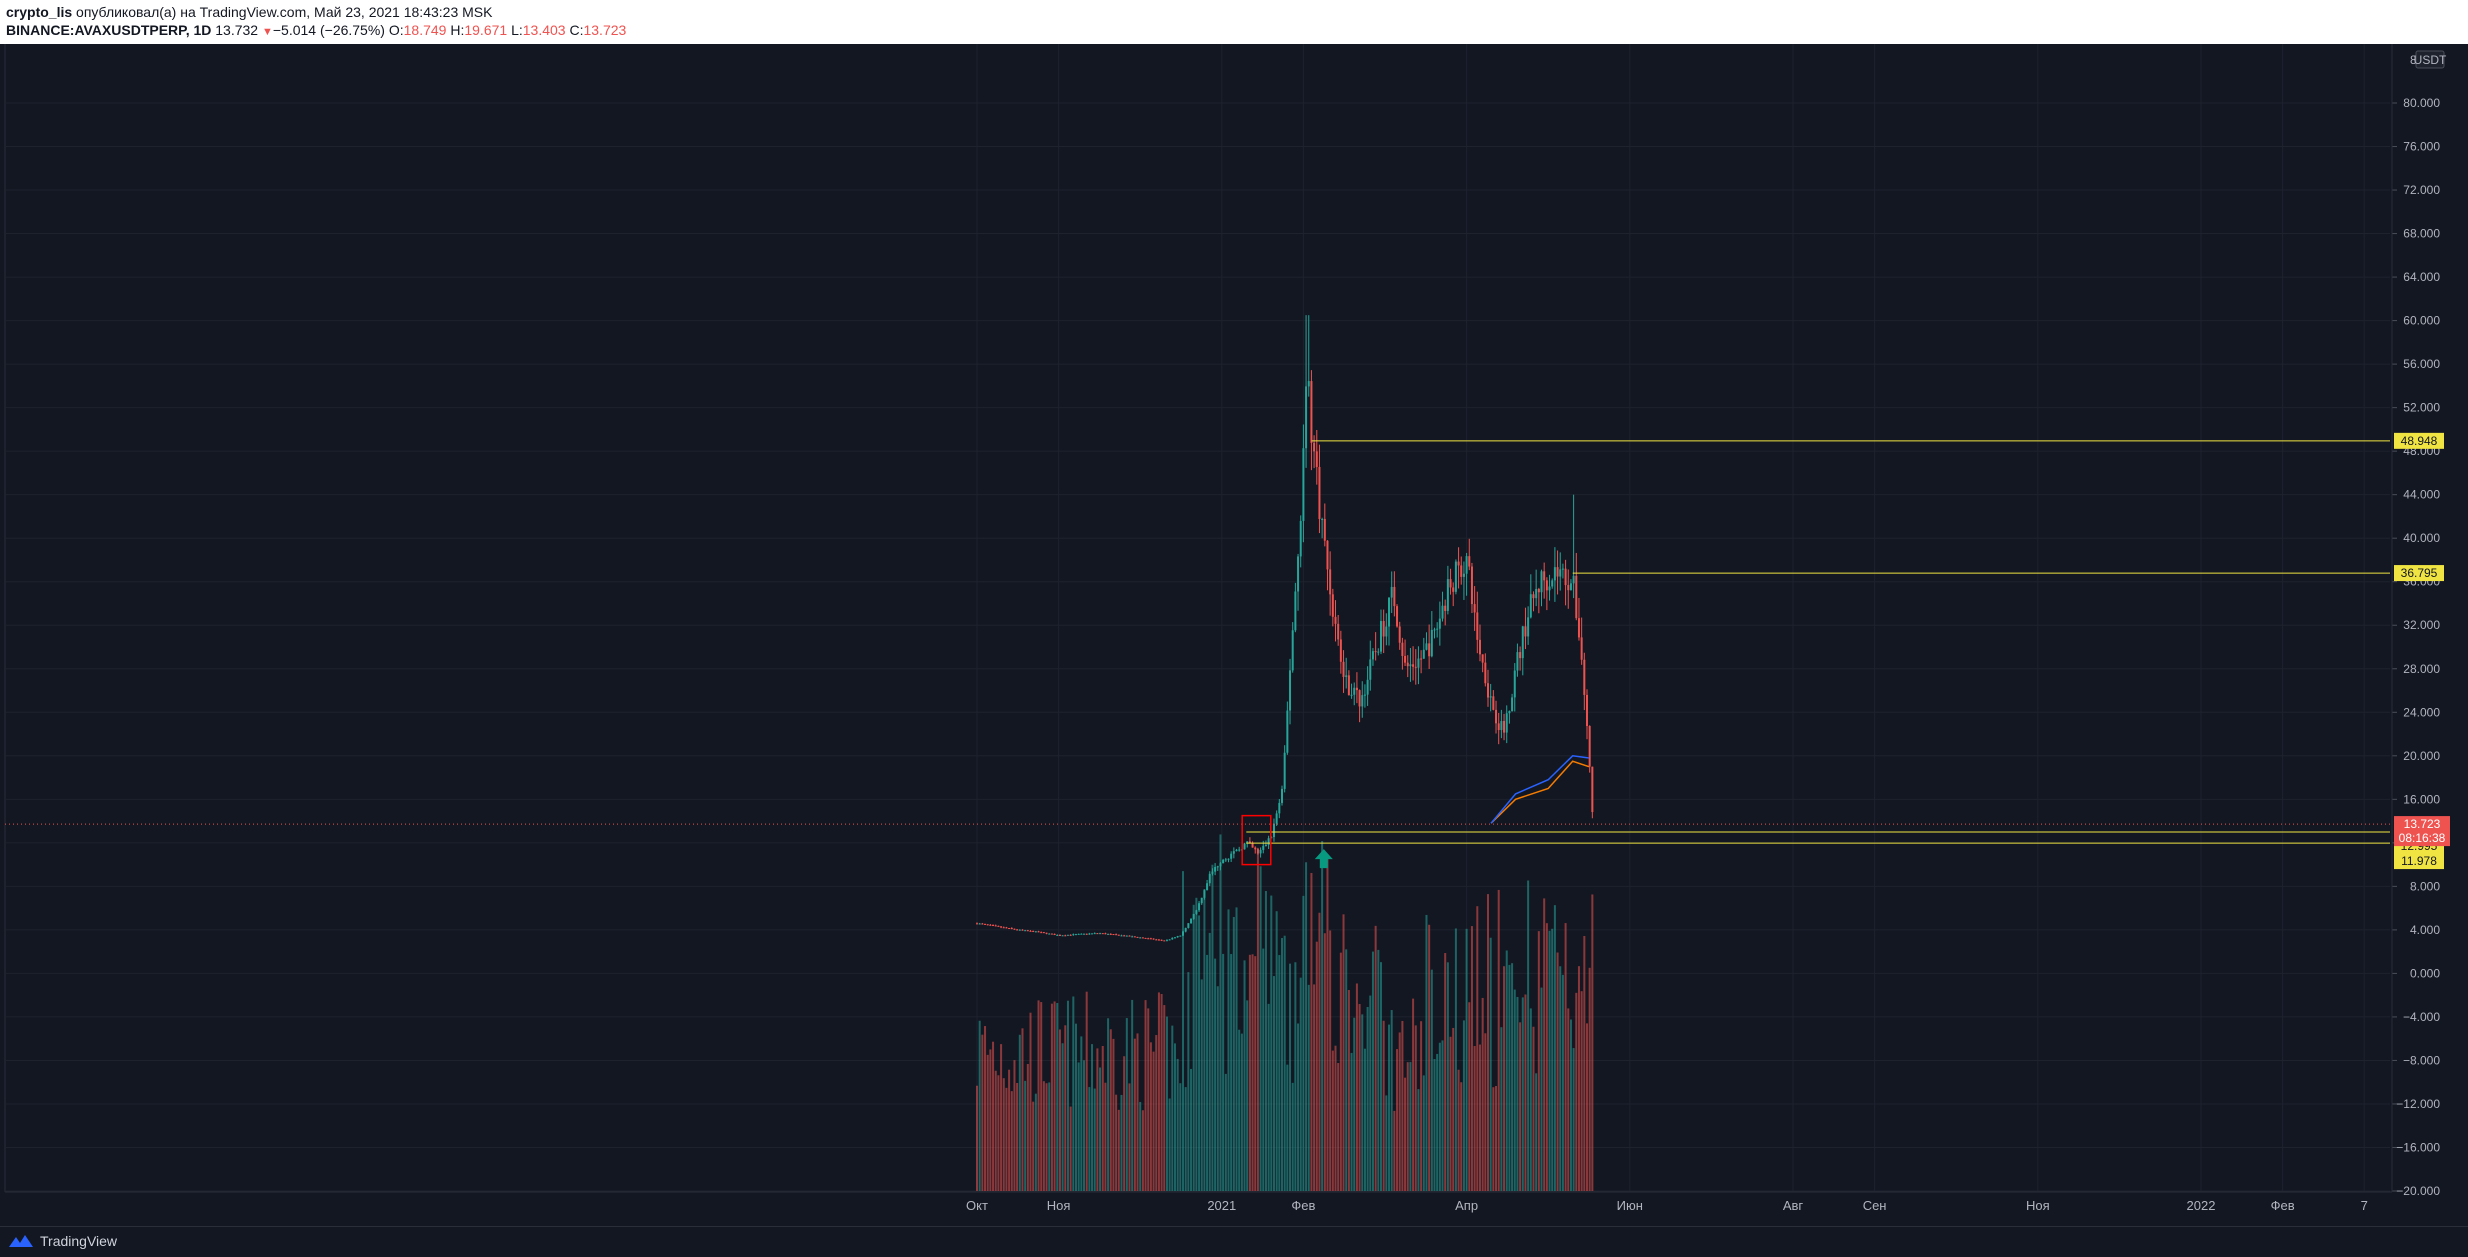 Image resolution: width=2468 pixels, height=1257 pixels. I want to click on price-tick-label: −4.000, so click(2421, 1017).